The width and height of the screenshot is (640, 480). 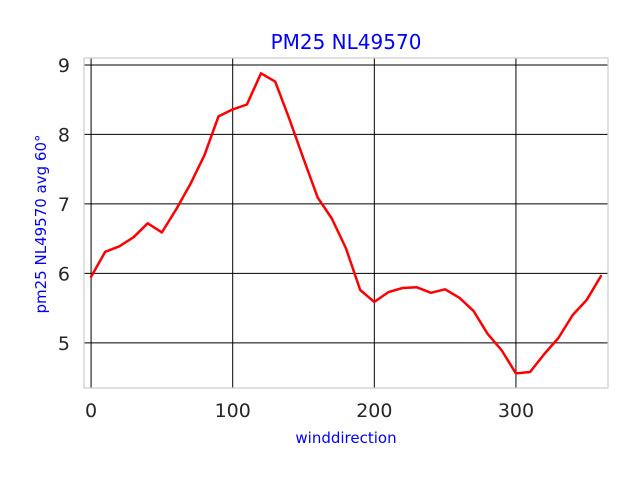 I want to click on x-tick-label: 100, so click(x=233, y=411).